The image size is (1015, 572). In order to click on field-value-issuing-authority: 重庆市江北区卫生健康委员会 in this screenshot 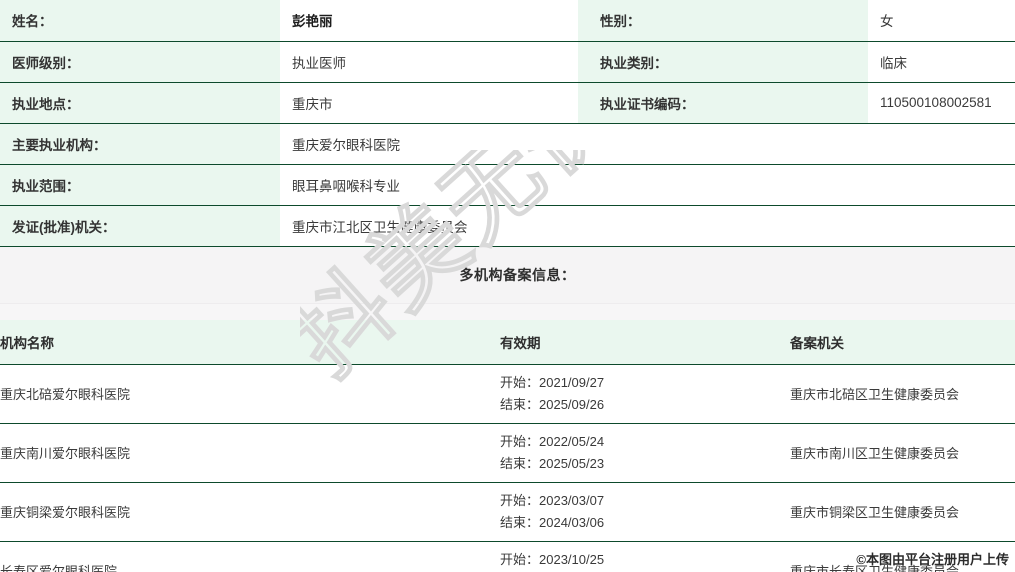, I will do `click(647, 226)`.